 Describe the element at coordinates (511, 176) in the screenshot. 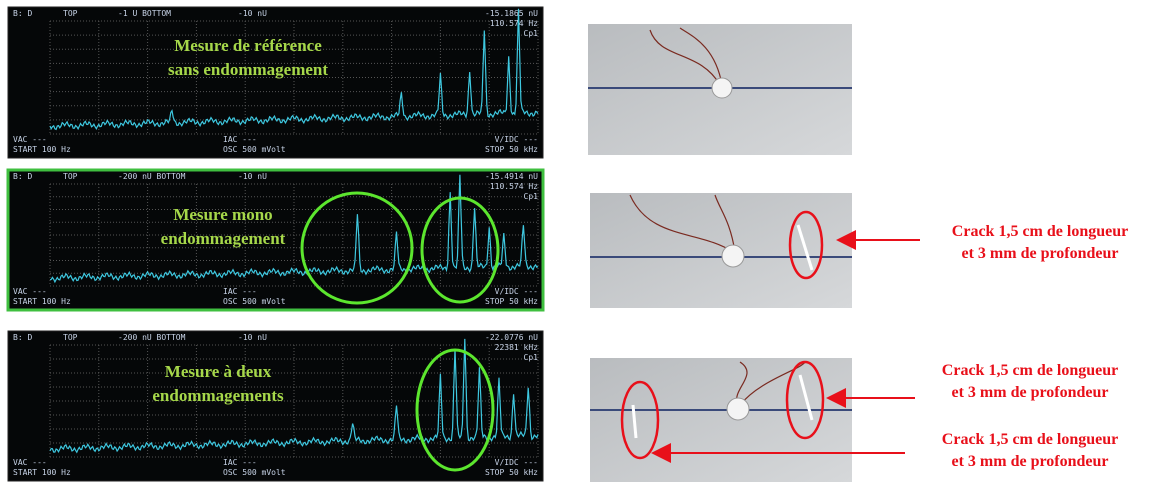

I see `screen-readout: -15.4914 nU` at that location.